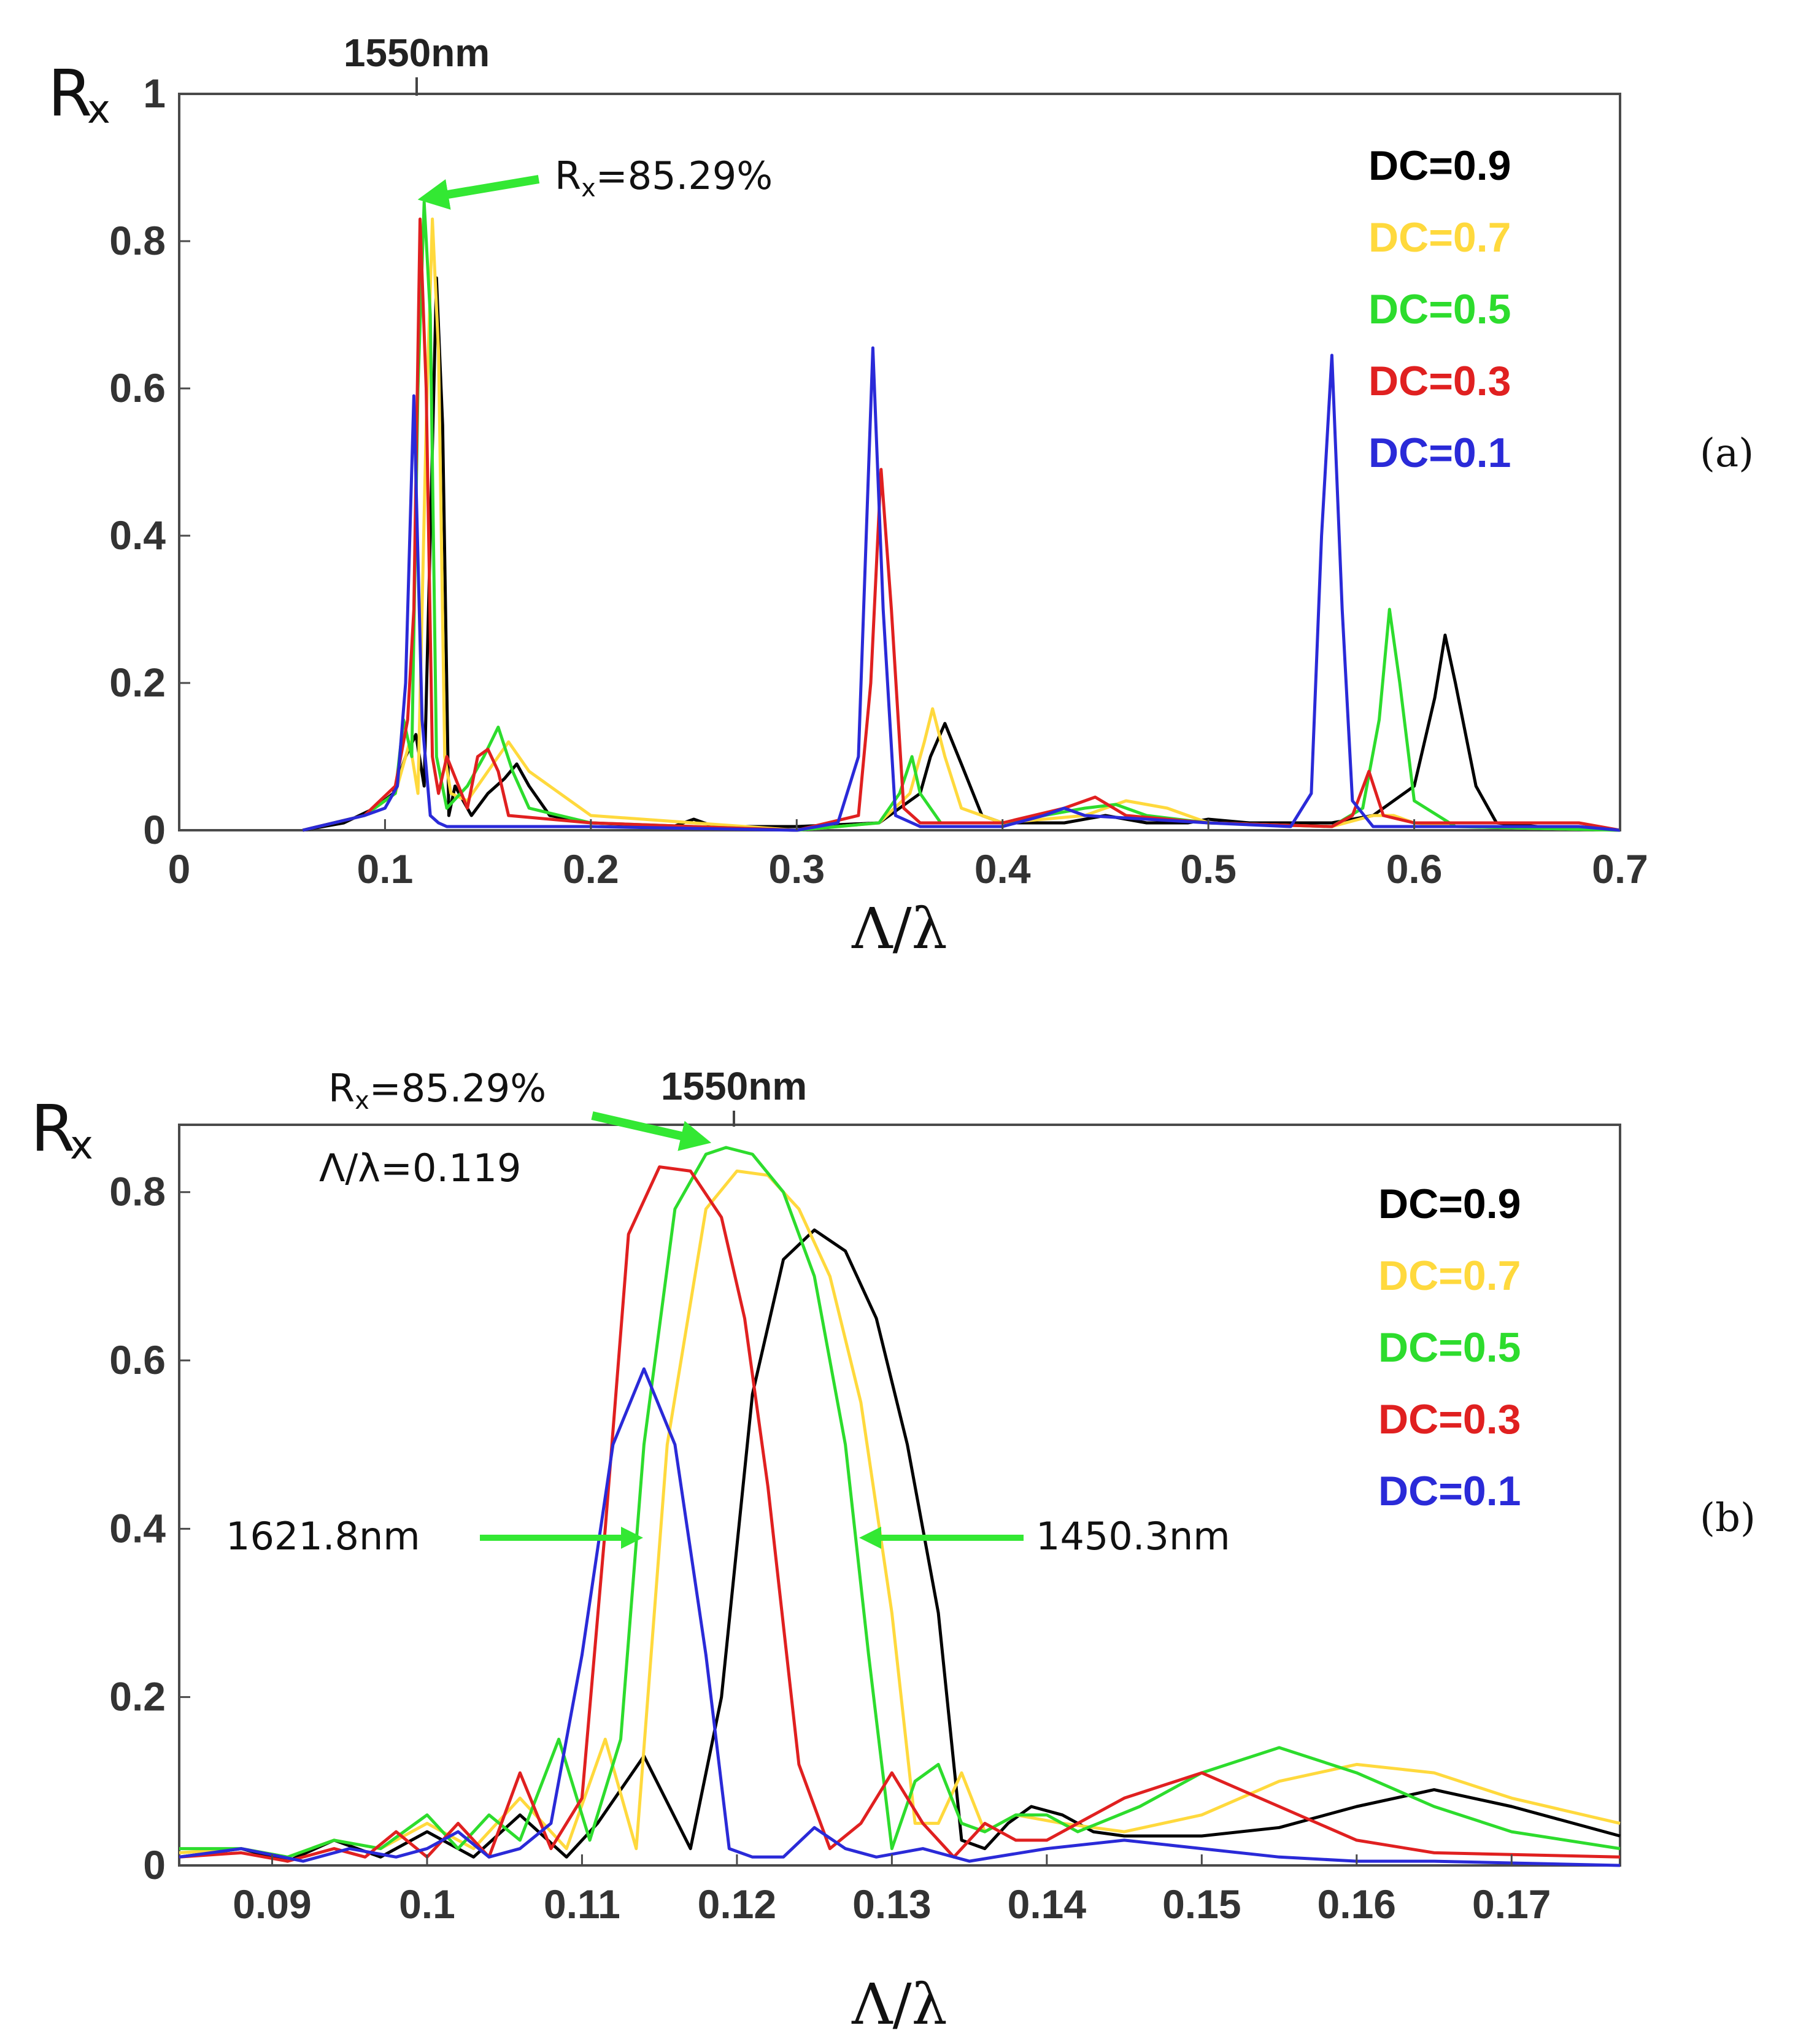  What do you see at coordinates (154, 1865) in the screenshot?
I see `y-tick-label-b: 0` at bounding box center [154, 1865].